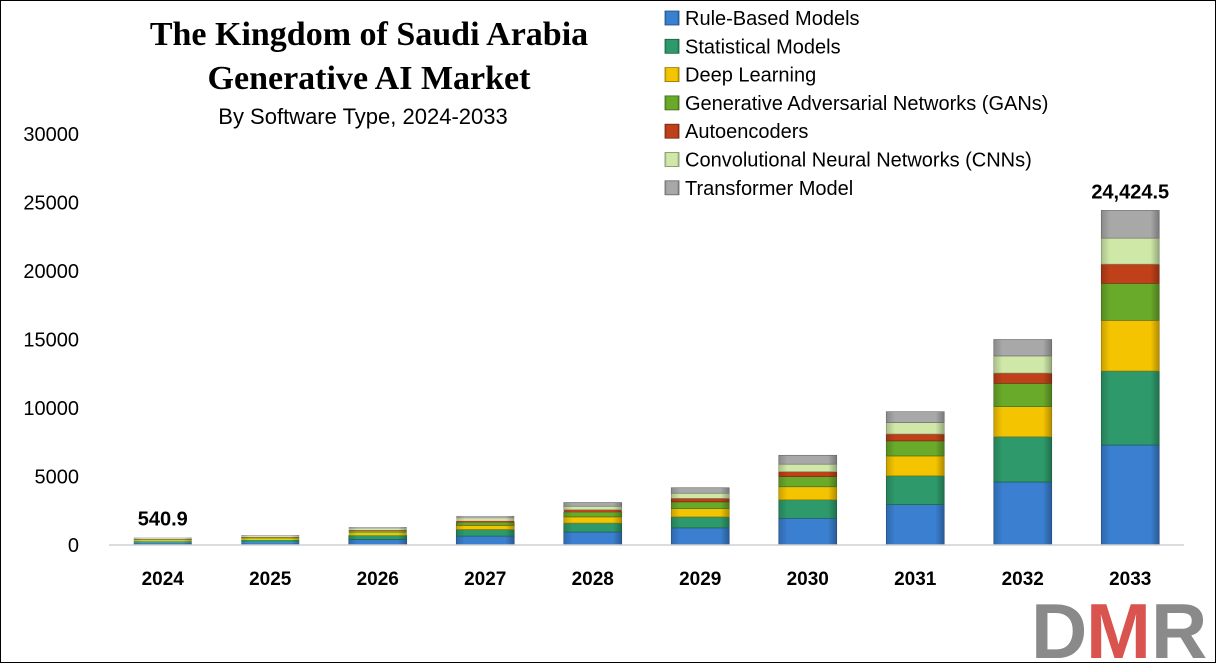 Image resolution: width=1216 pixels, height=663 pixels. I want to click on logo-d: D, so click(1059, 624).